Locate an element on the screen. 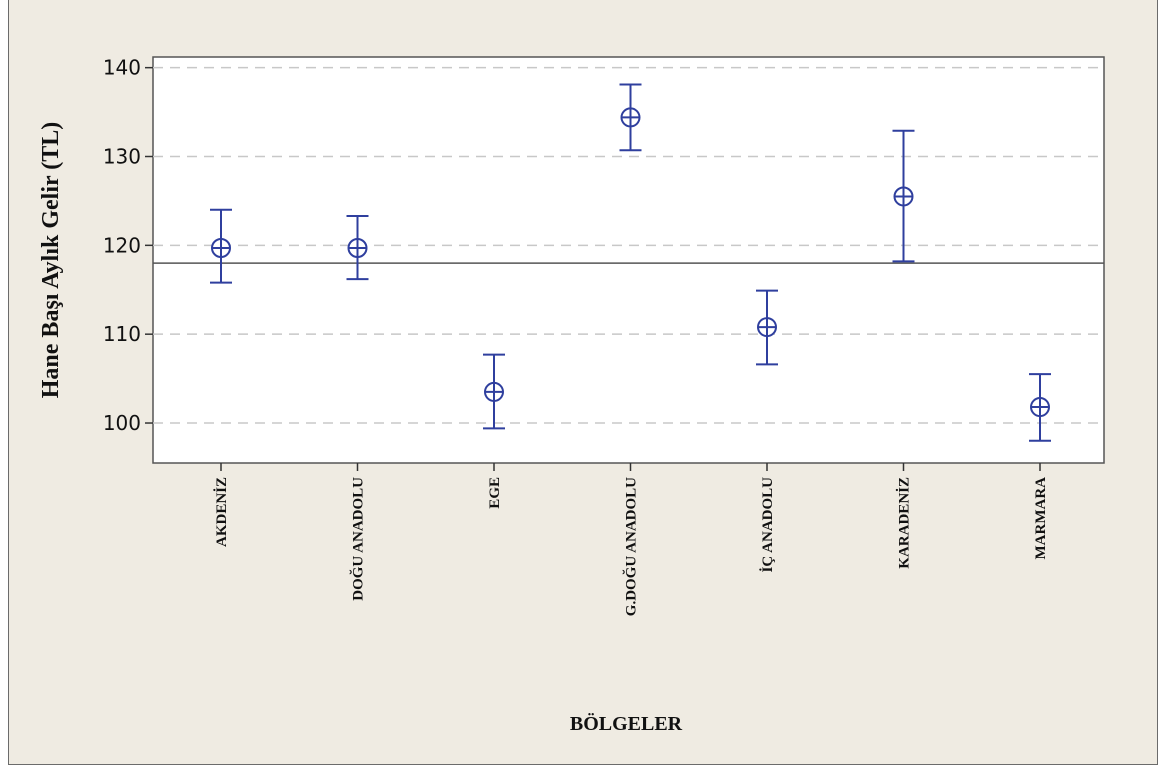 This screenshot has height=768, width=1159. x-axis-title: BÖLGELER is located at coordinates (626, 723).